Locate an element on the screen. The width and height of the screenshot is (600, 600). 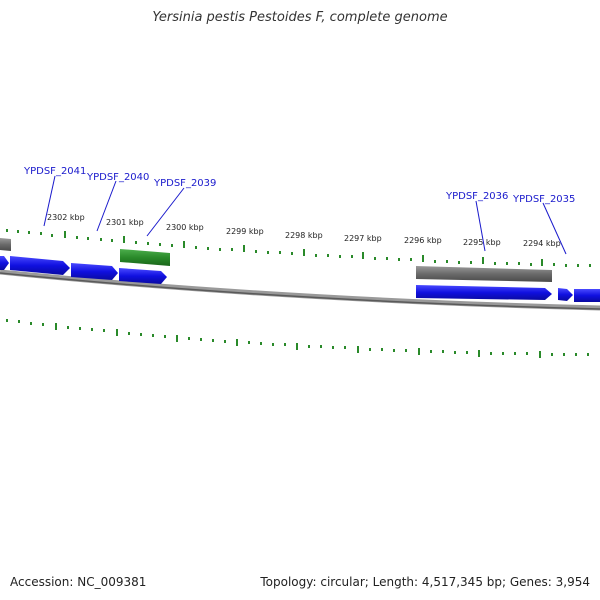
kbp-label-2296: 2296 kbp is located at coordinates (423, 240).